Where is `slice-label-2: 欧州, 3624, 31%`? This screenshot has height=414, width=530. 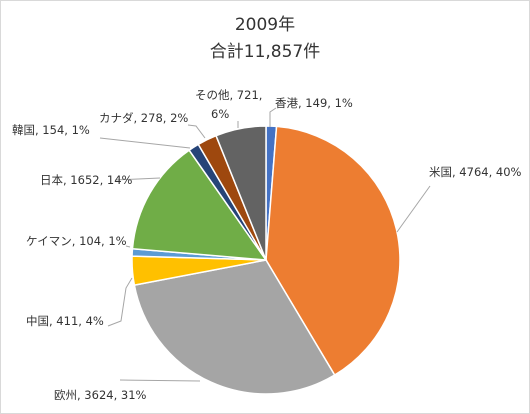
slice-label-2: 欧州, 3624, 31% is located at coordinates (100, 395).